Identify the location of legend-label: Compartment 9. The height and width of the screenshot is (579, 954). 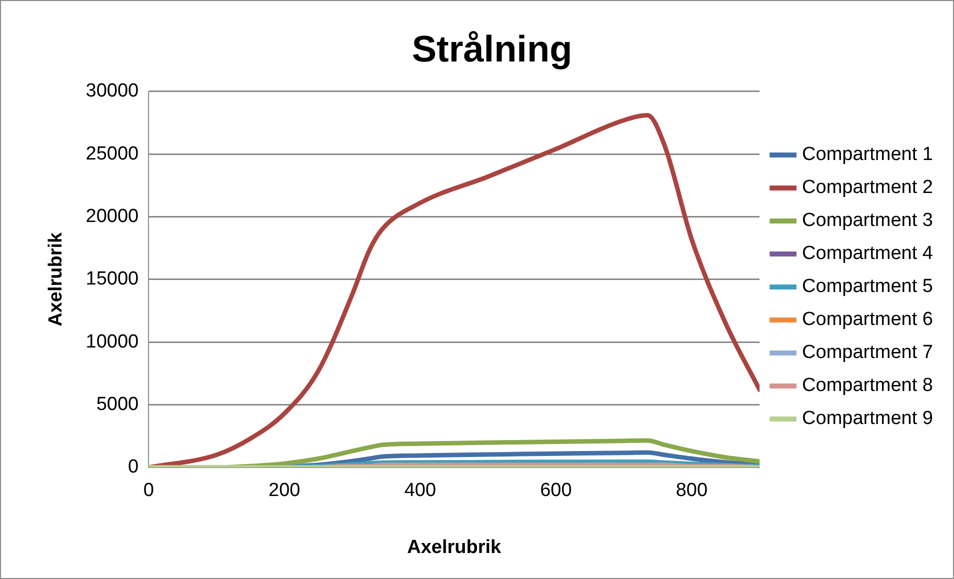
(868, 419).